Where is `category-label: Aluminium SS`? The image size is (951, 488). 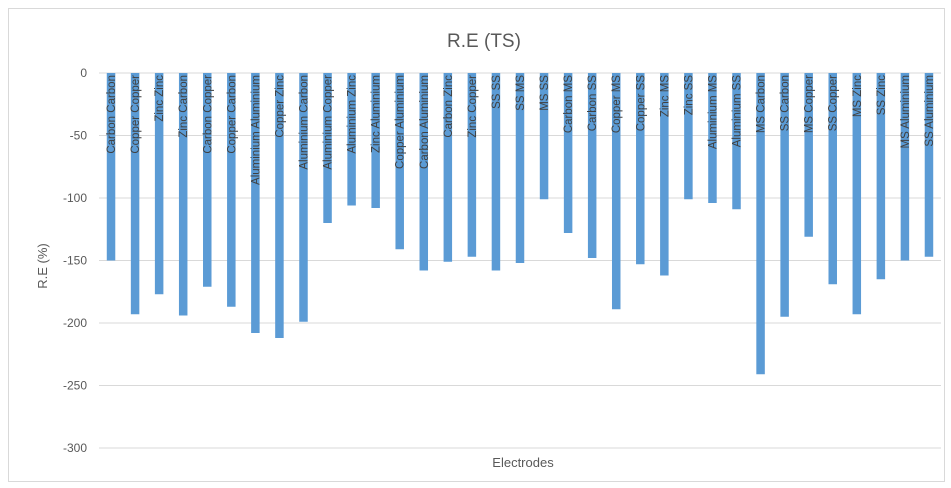
category-label: Aluminium SS is located at coordinates (738, 111).